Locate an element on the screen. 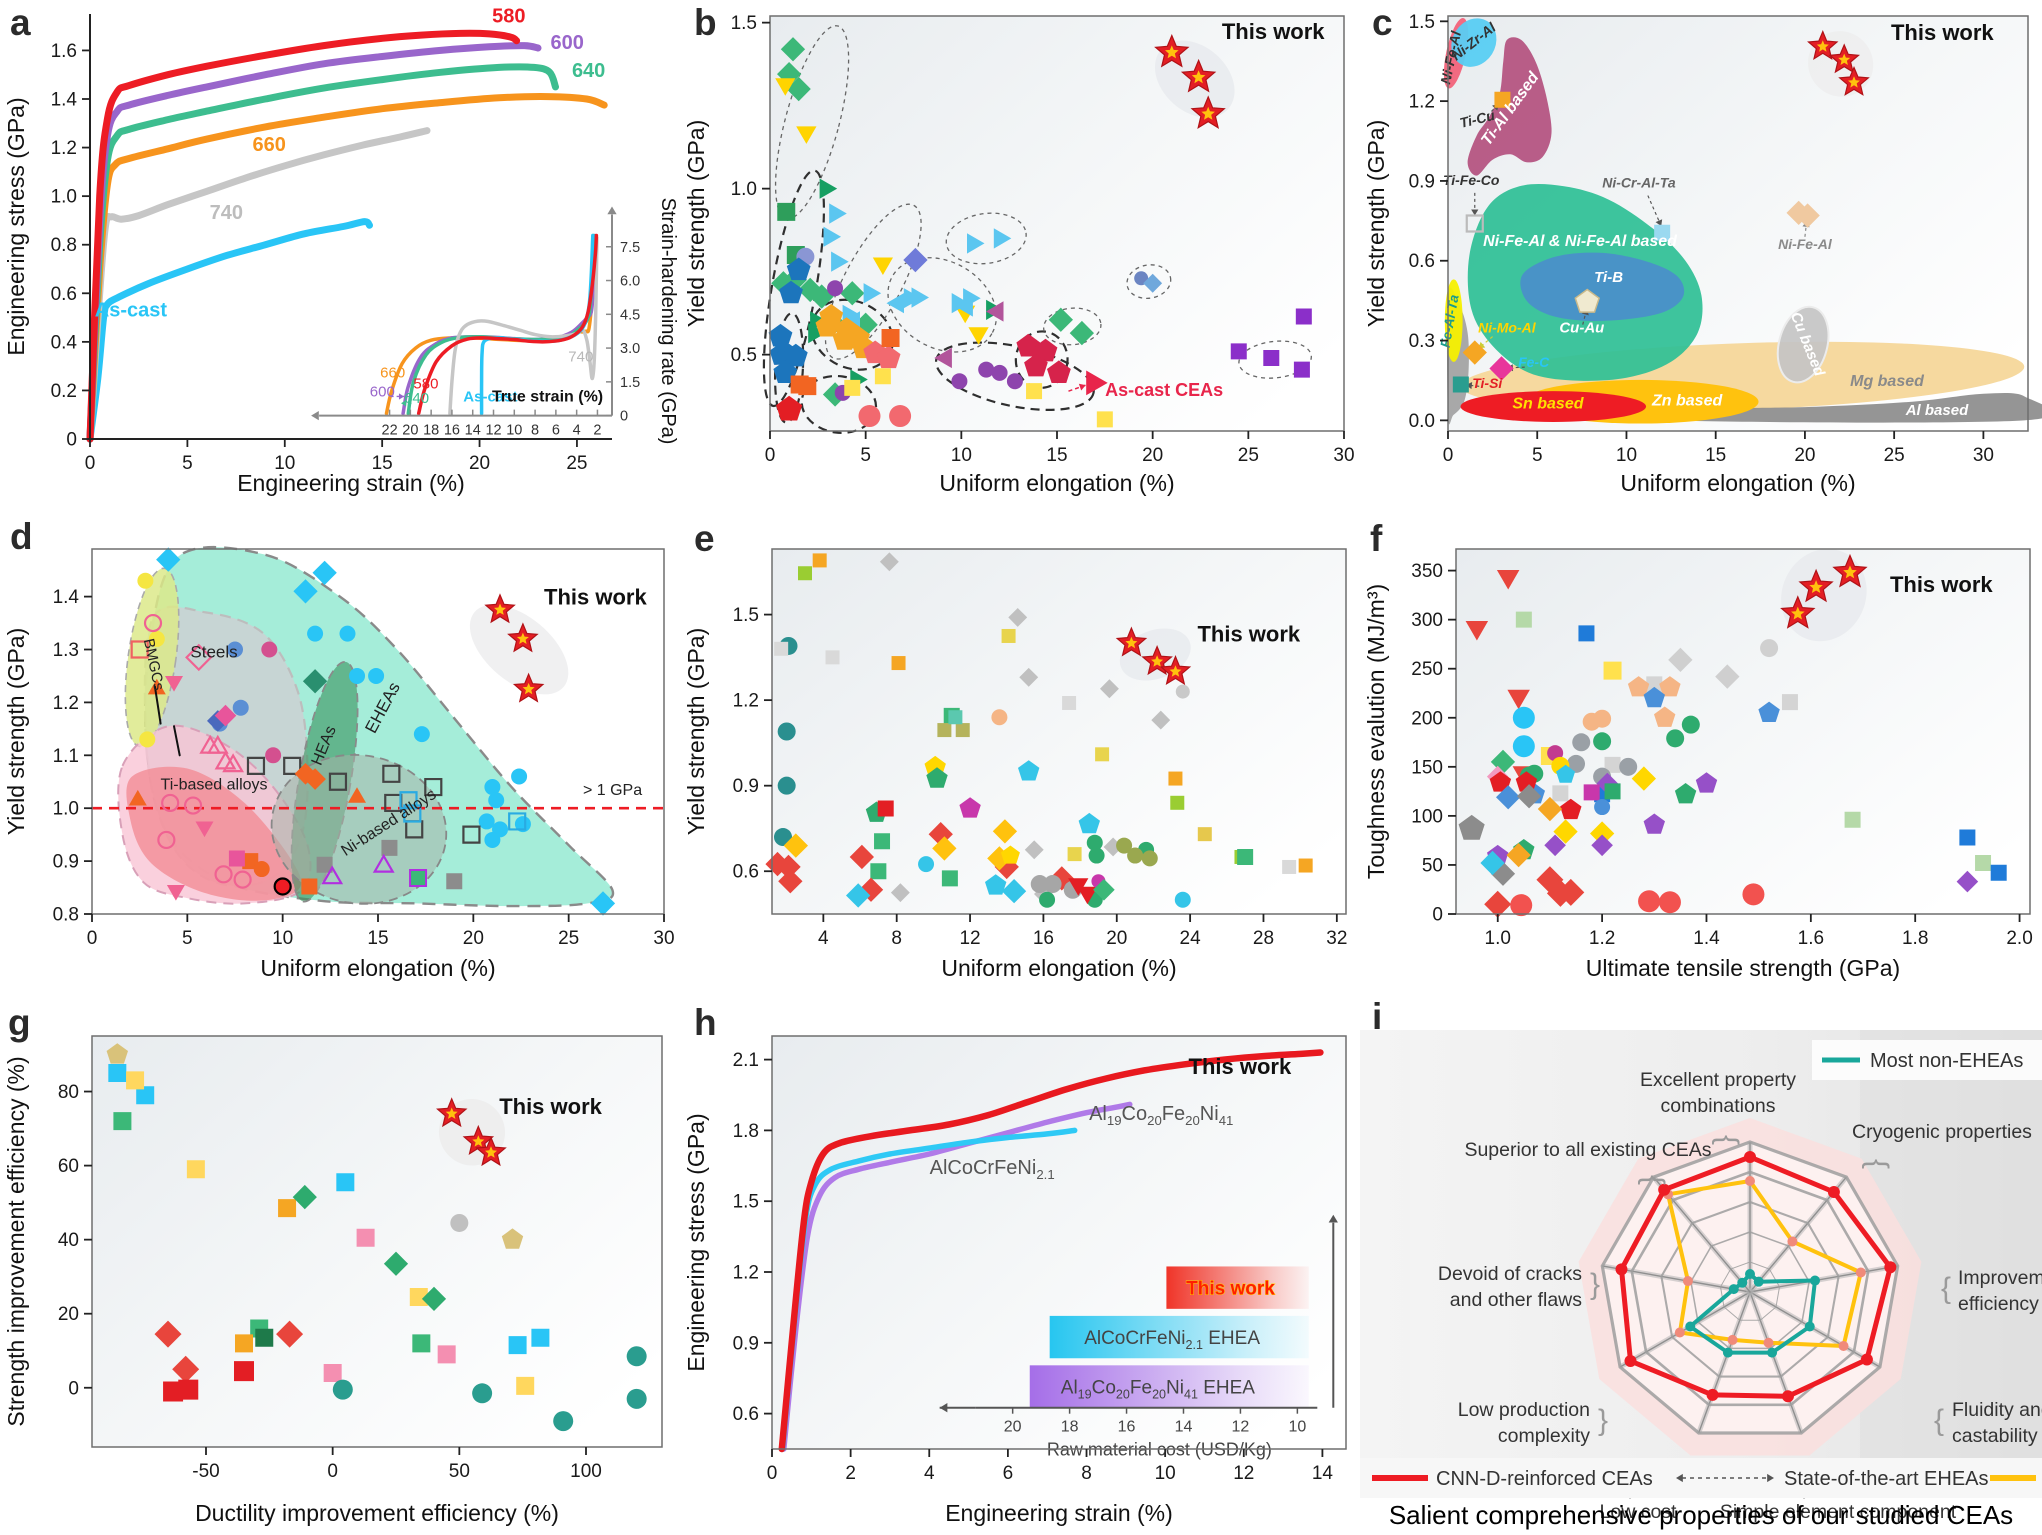 The width and height of the screenshot is (2042, 1535). svg-text: Engineering stress (GPa) is located at coordinates (696, 1242).